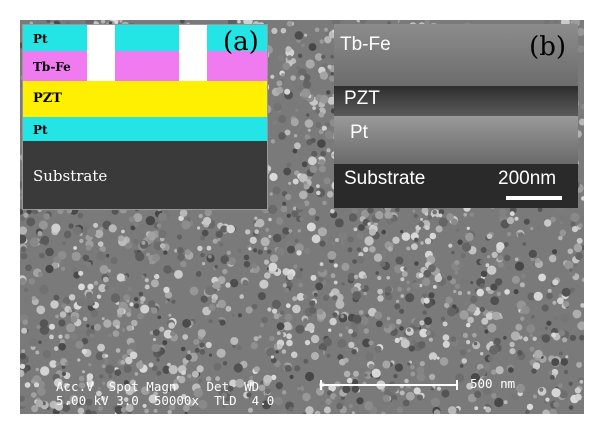 This screenshot has height=434, width=600. I want to click on panel-label-b: (b), so click(547, 47).